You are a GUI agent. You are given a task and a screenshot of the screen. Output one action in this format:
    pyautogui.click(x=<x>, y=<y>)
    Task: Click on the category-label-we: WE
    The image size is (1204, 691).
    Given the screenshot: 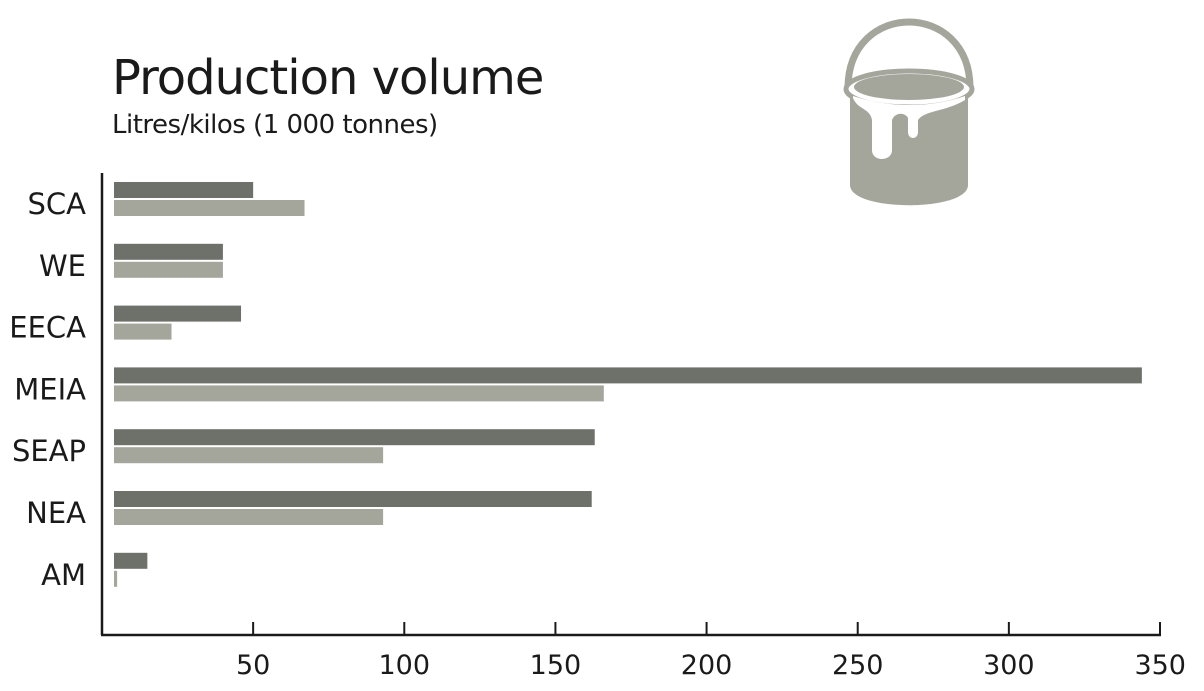 What is the action you would take?
    pyautogui.click(x=62, y=266)
    